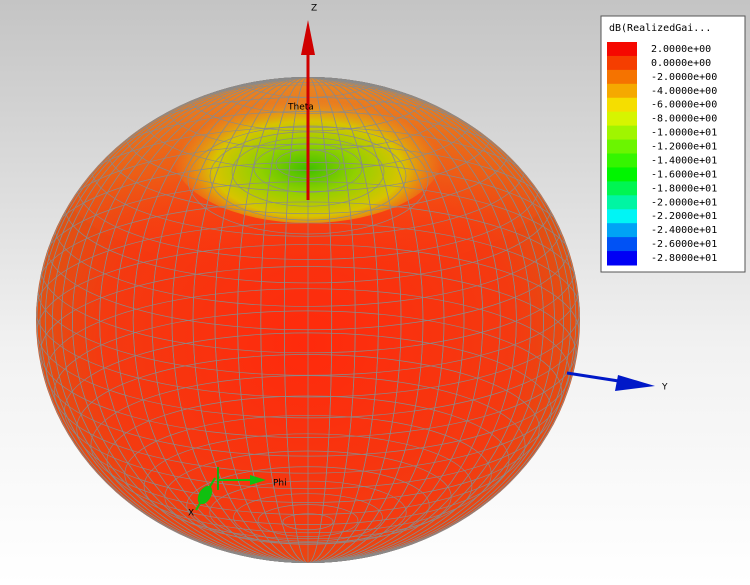 This screenshot has width=750, height=585. I want to click on legend-label: -1.8000e+01, so click(684, 188).